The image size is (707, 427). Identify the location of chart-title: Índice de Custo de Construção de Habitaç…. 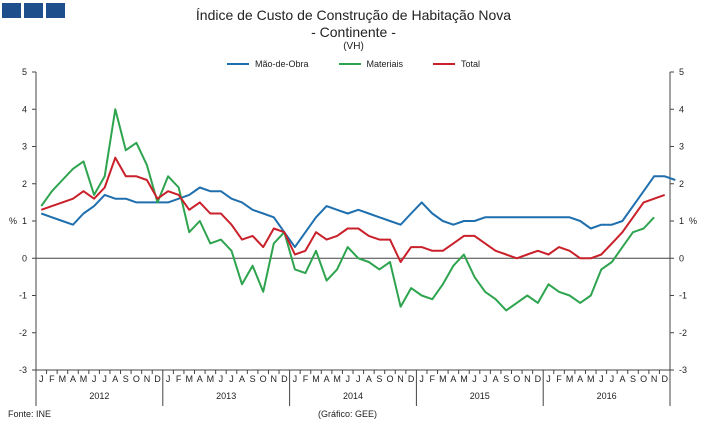
(353, 15).